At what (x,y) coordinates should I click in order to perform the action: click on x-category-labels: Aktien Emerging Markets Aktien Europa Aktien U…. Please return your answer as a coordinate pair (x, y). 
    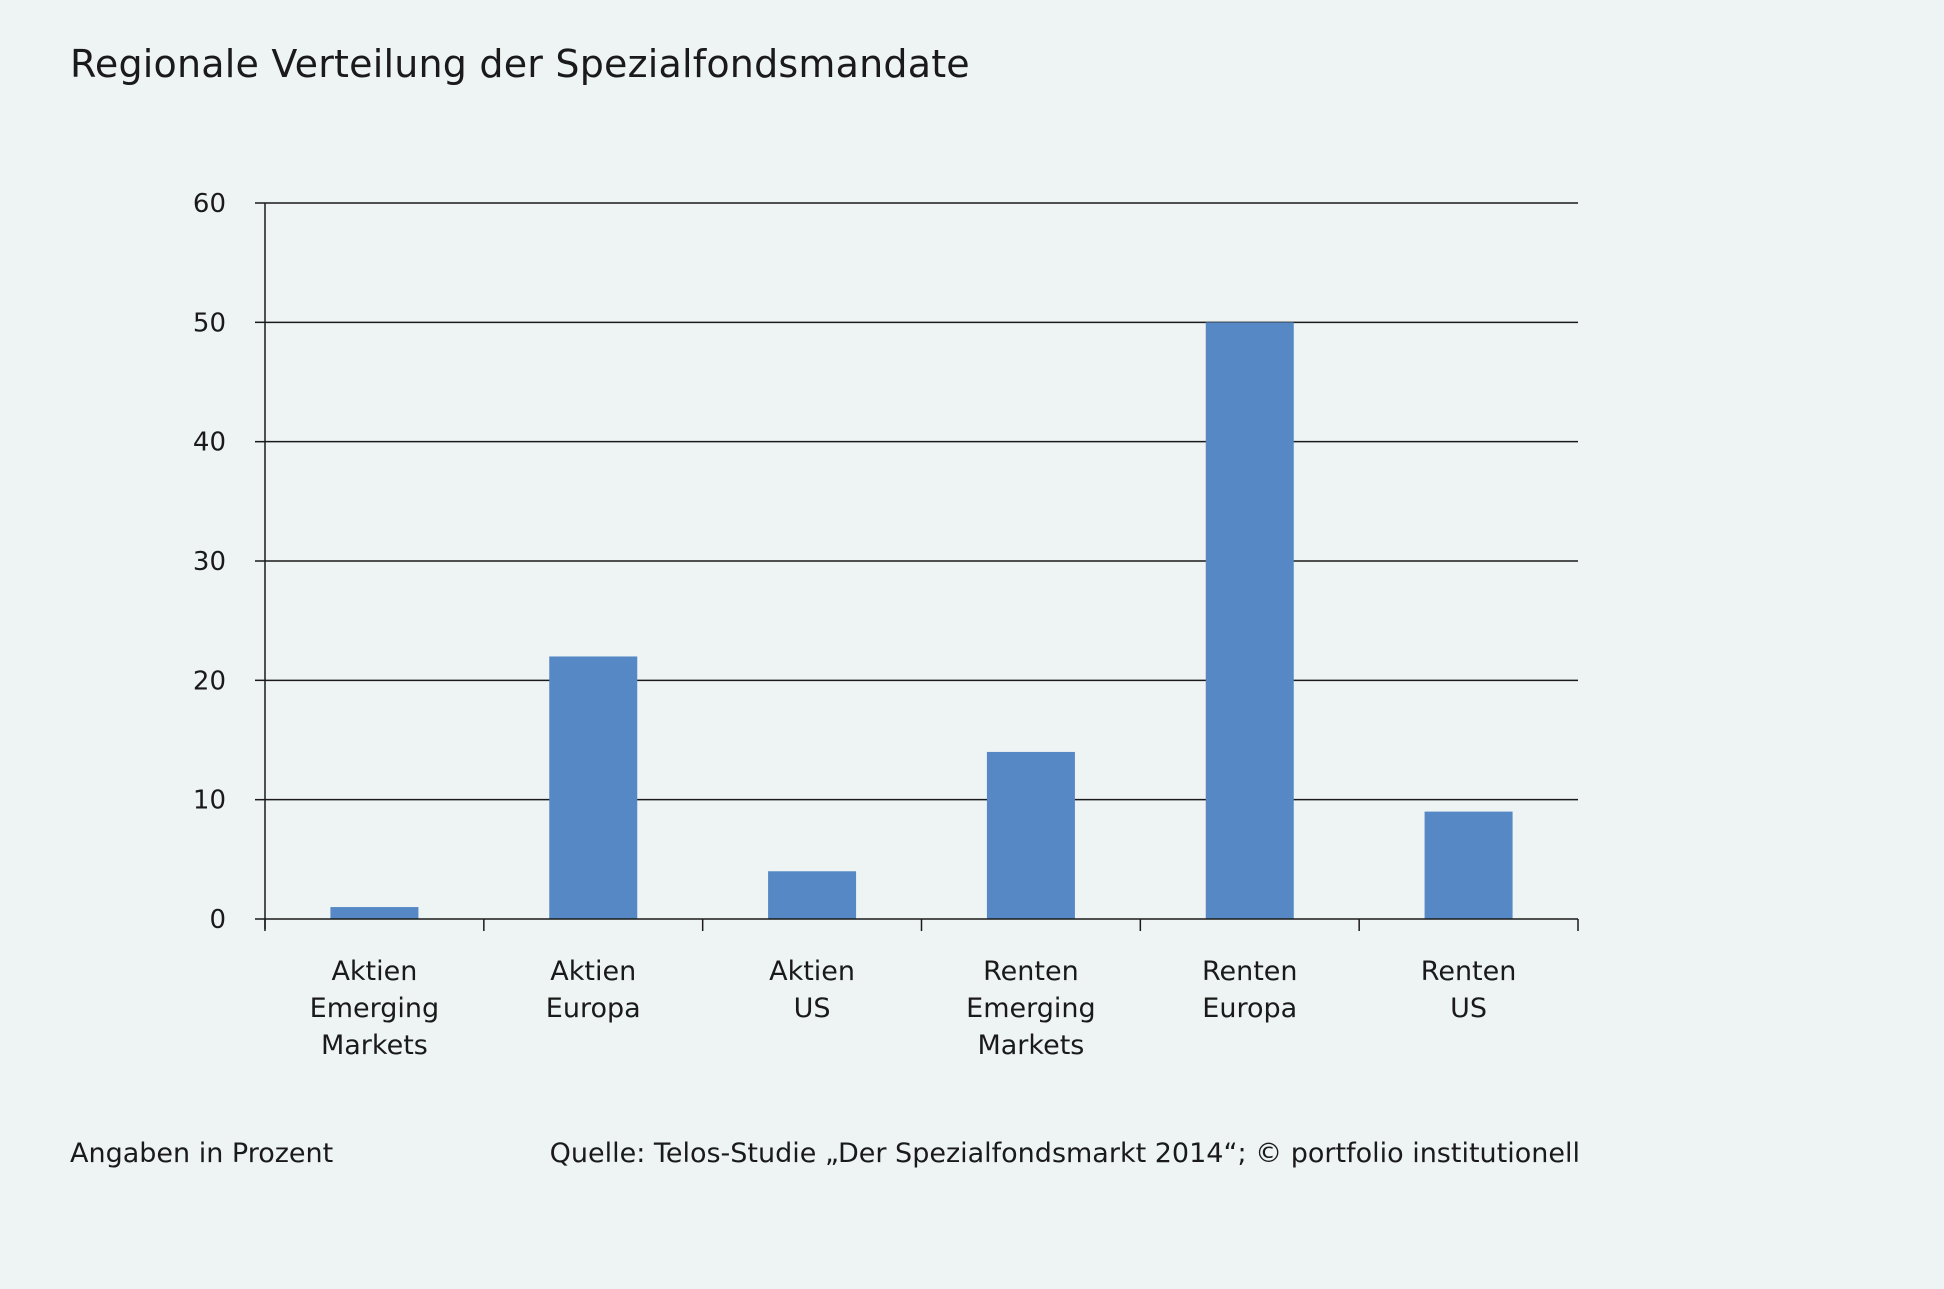
    Looking at the image, I should click on (913, 1008).